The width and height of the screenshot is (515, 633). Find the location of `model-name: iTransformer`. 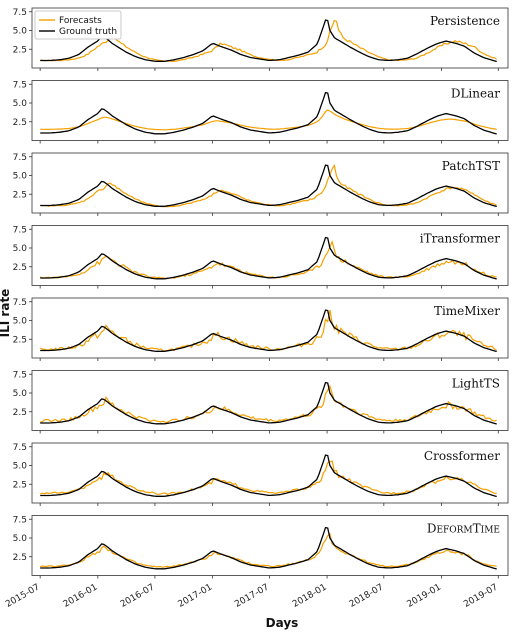

model-name: iTransformer is located at coordinates (460, 239).